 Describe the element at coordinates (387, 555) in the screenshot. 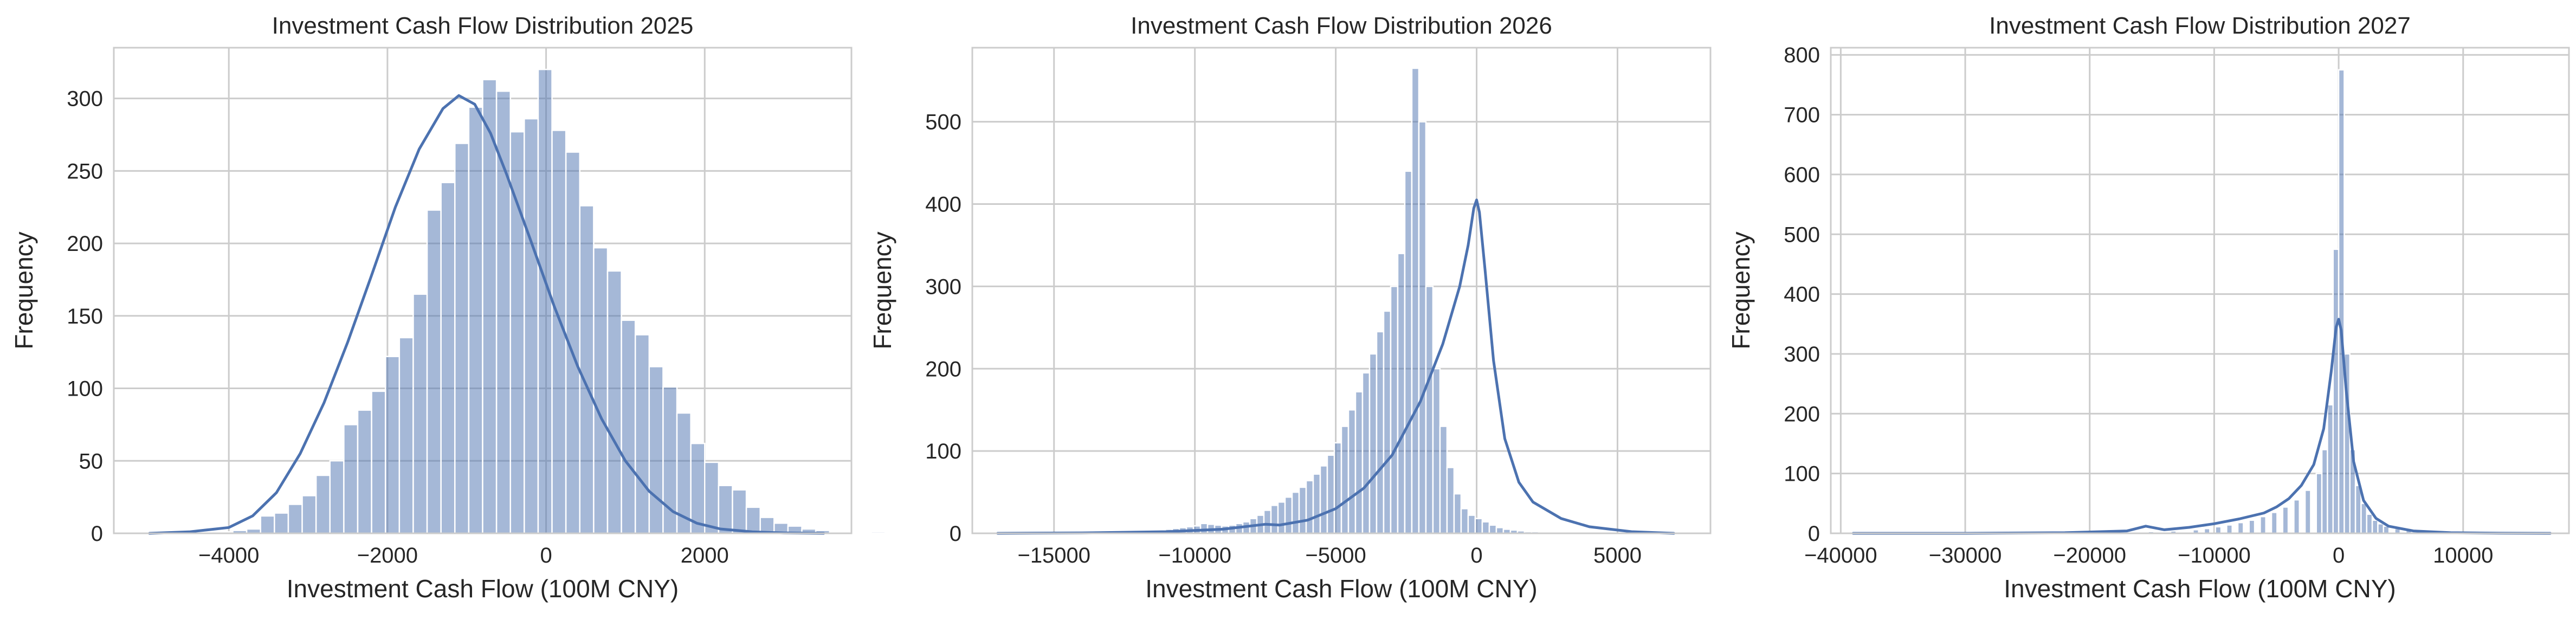

I see `x-tick-label: −2000` at that location.